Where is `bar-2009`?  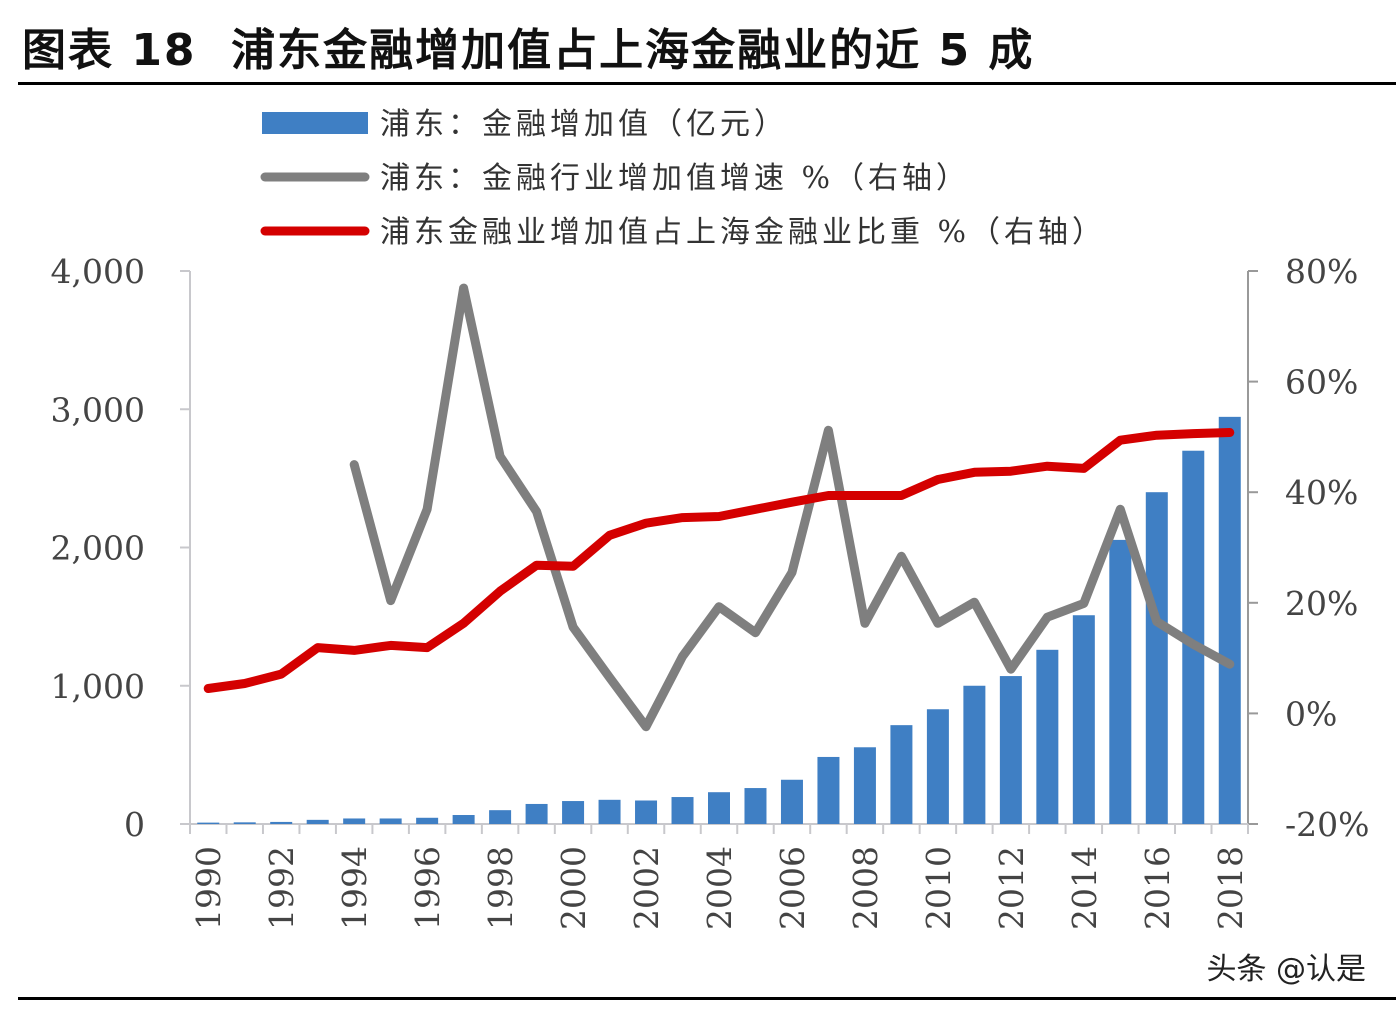 bar-2009 is located at coordinates (901, 774).